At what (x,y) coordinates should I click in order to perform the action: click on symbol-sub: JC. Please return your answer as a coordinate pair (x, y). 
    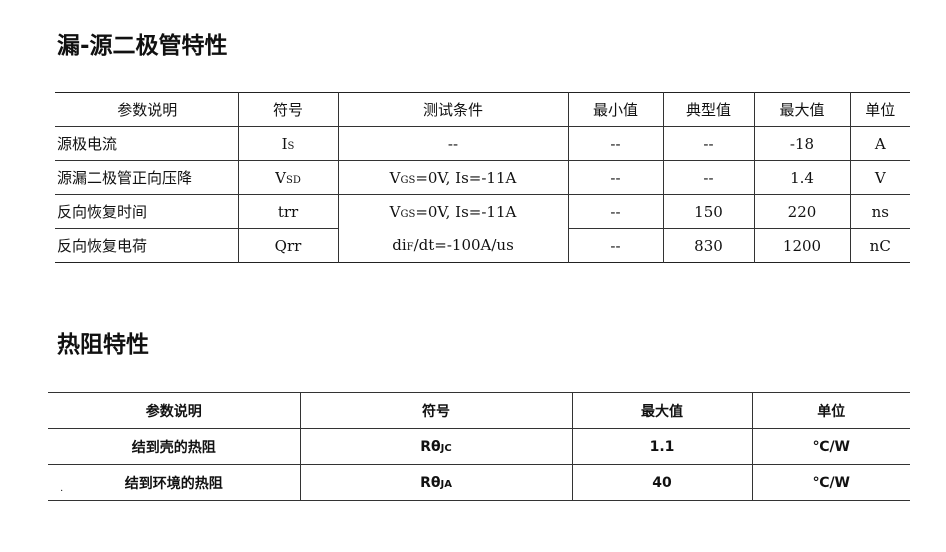
    Looking at the image, I should click on (446, 448).